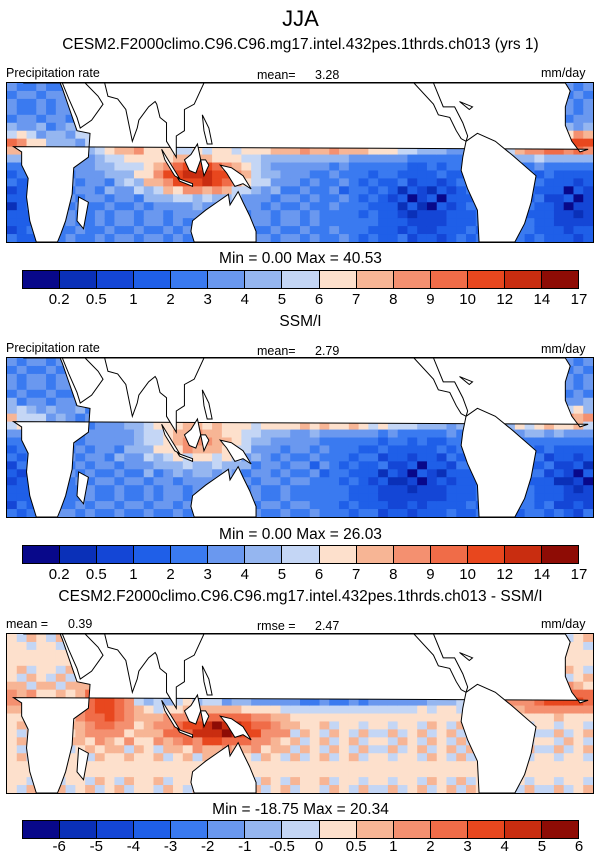 This screenshot has height=857, width=601. What do you see at coordinates (369, 809) in the screenshot?
I see `panel3-max: 20.34` at bounding box center [369, 809].